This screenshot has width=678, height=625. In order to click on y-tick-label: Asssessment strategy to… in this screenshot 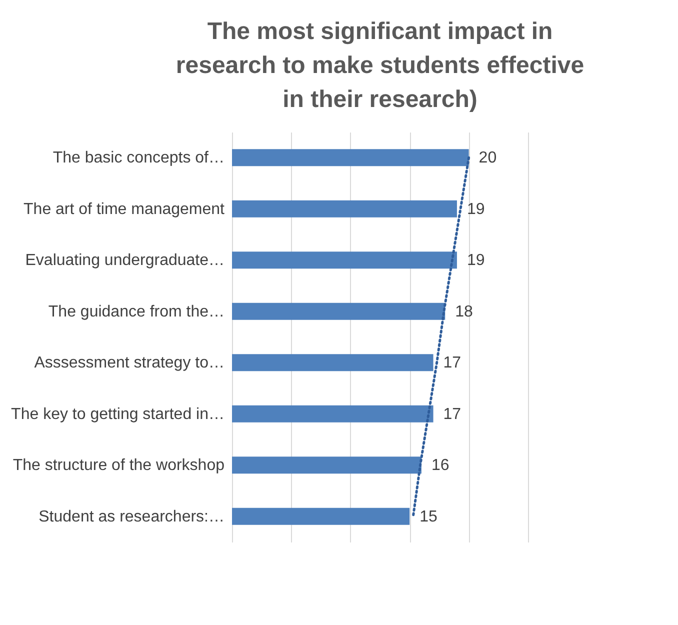, I will do `click(129, 363)`.